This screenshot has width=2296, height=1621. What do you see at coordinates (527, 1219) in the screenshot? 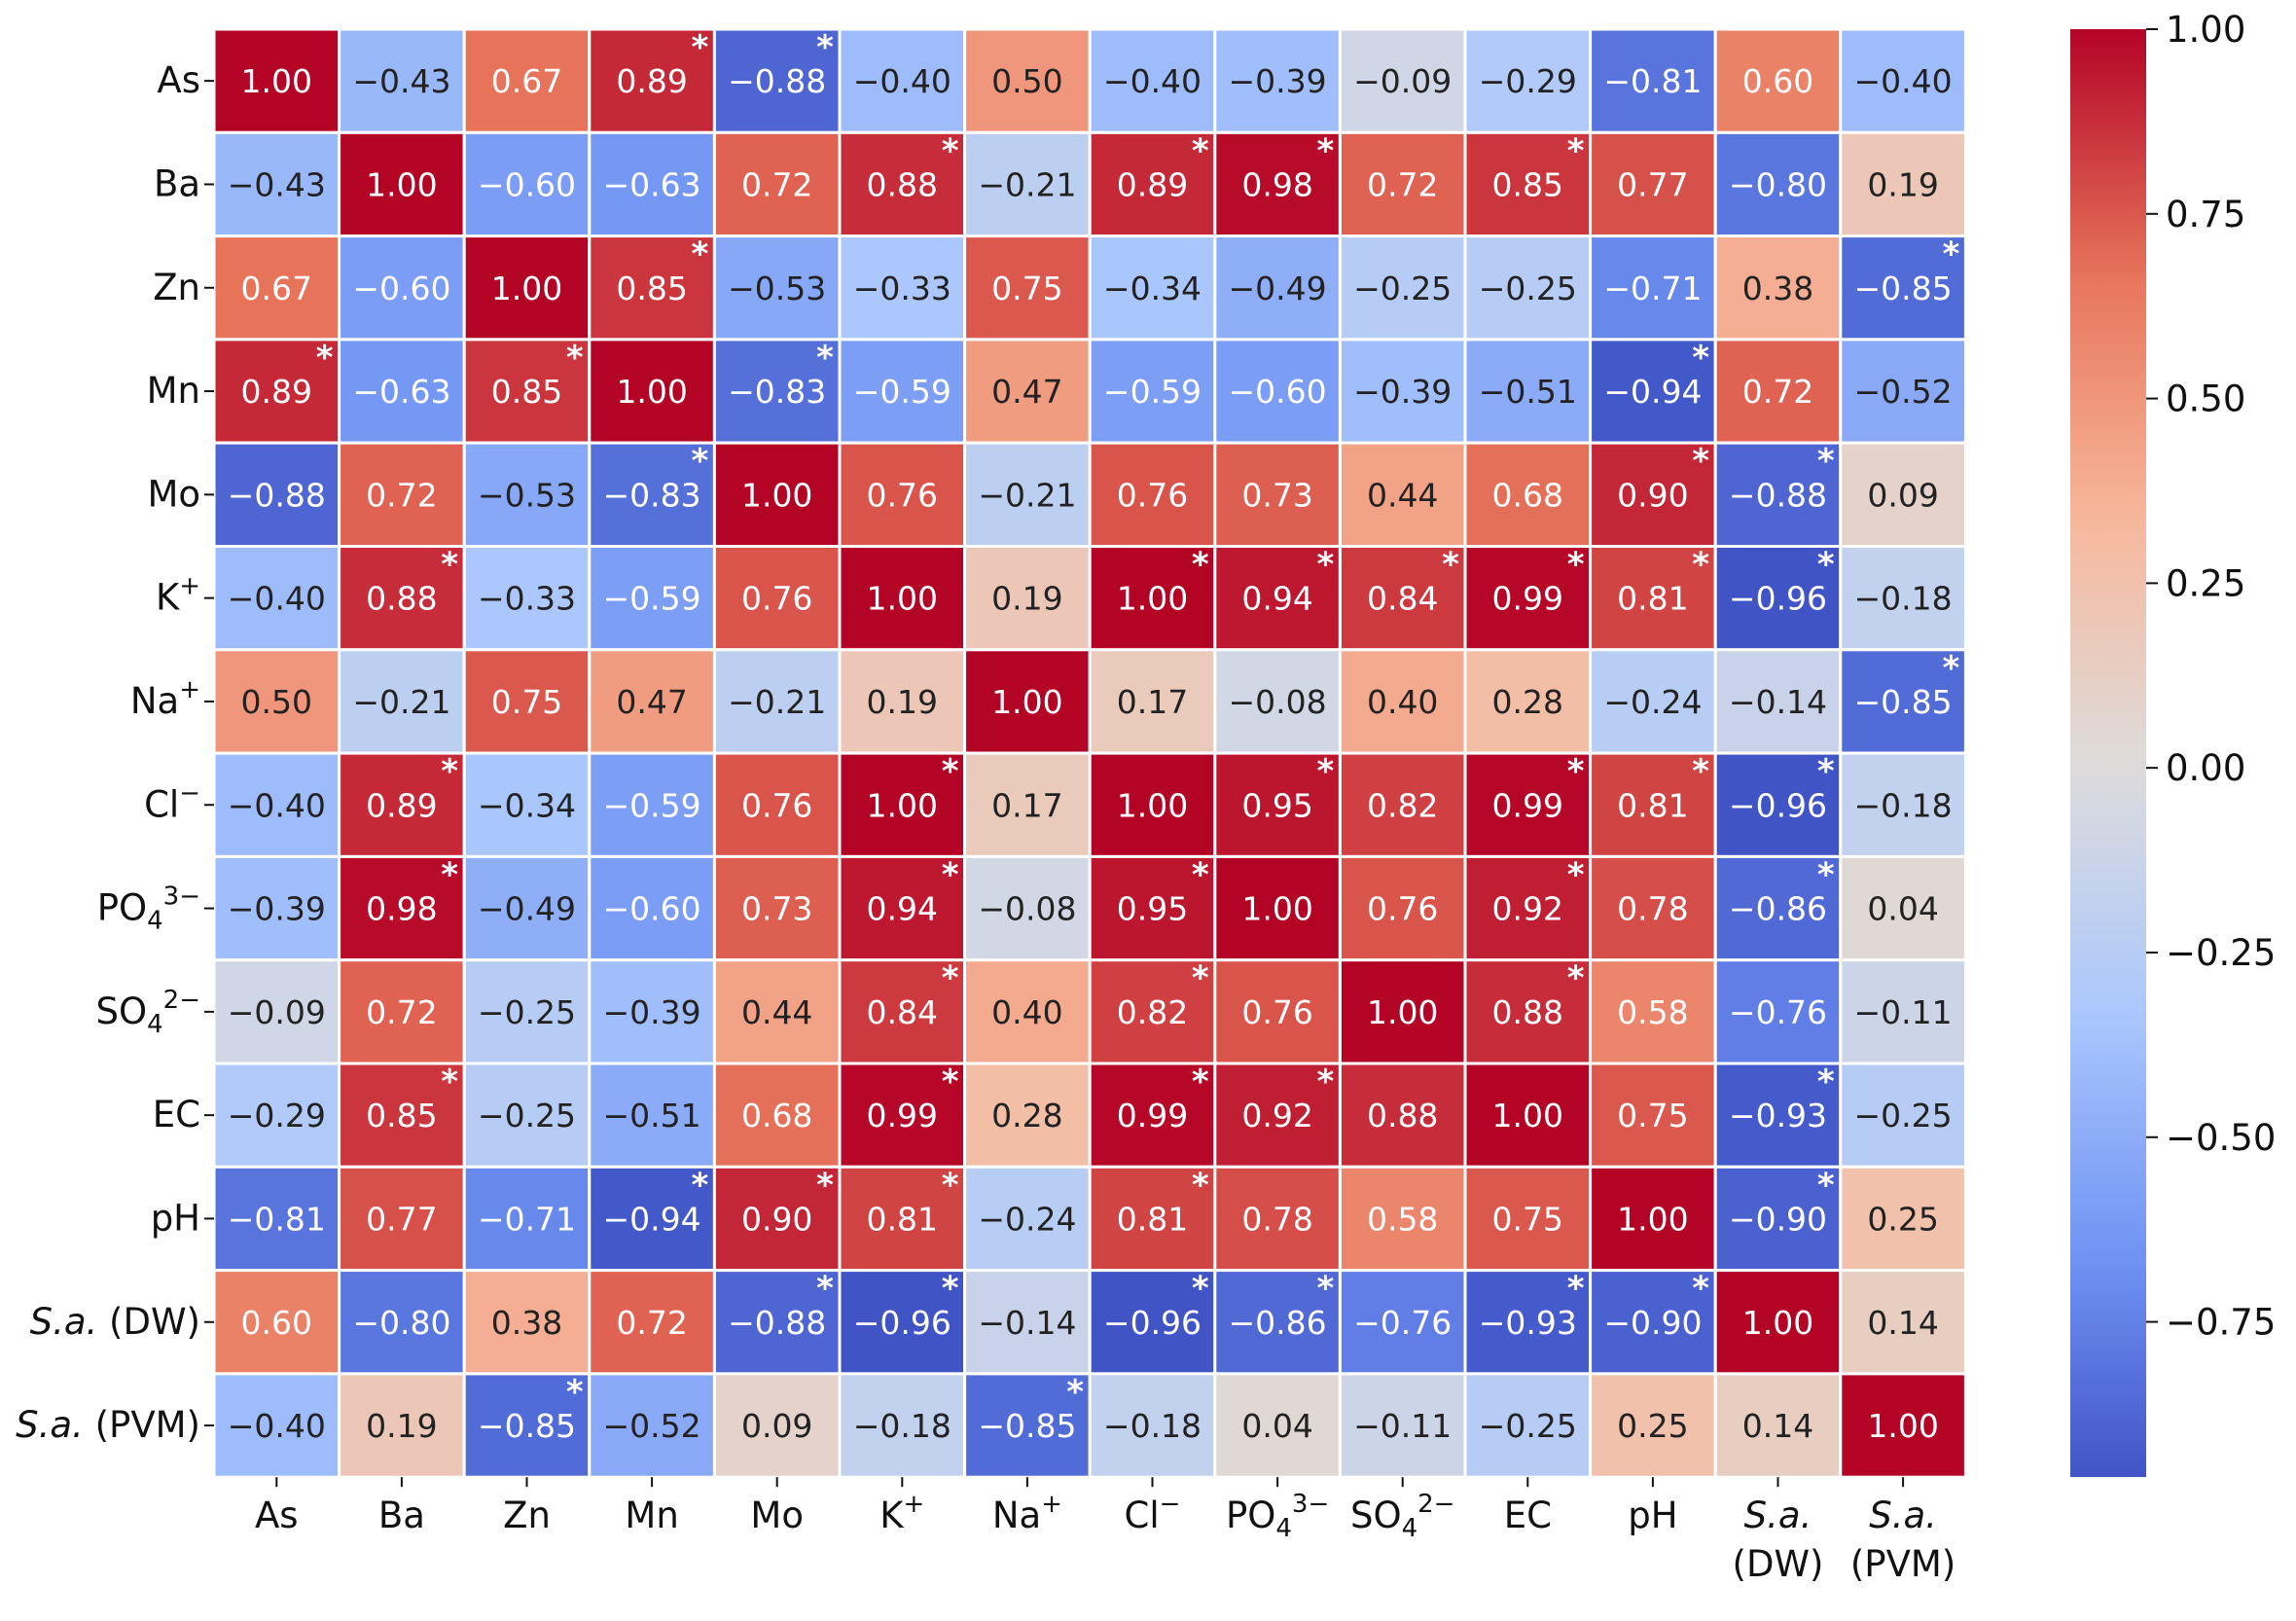
I see `heatmap-cell: −0.71` at bounding box center [527, 1219].